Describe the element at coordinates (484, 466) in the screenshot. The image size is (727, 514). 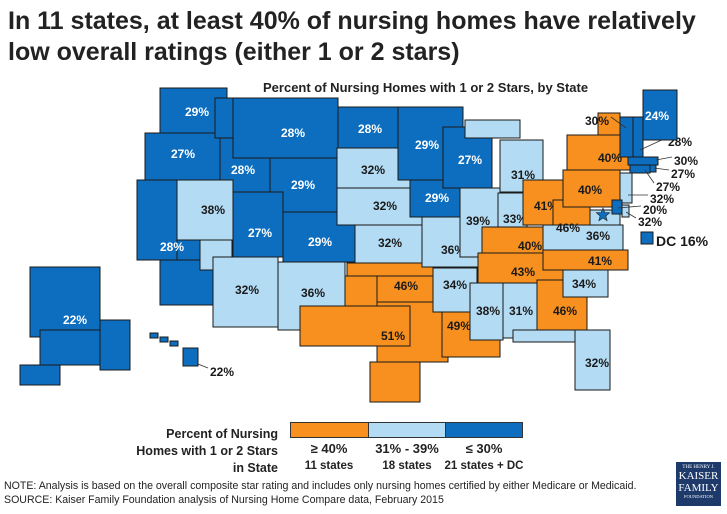
I see `legend-count-low: 21 states + DC` at that location.